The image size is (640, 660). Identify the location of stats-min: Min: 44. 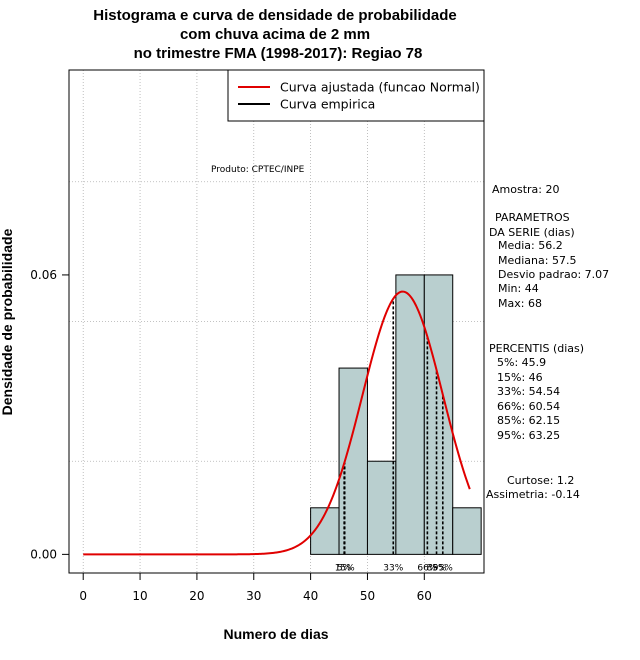
(518, 288).